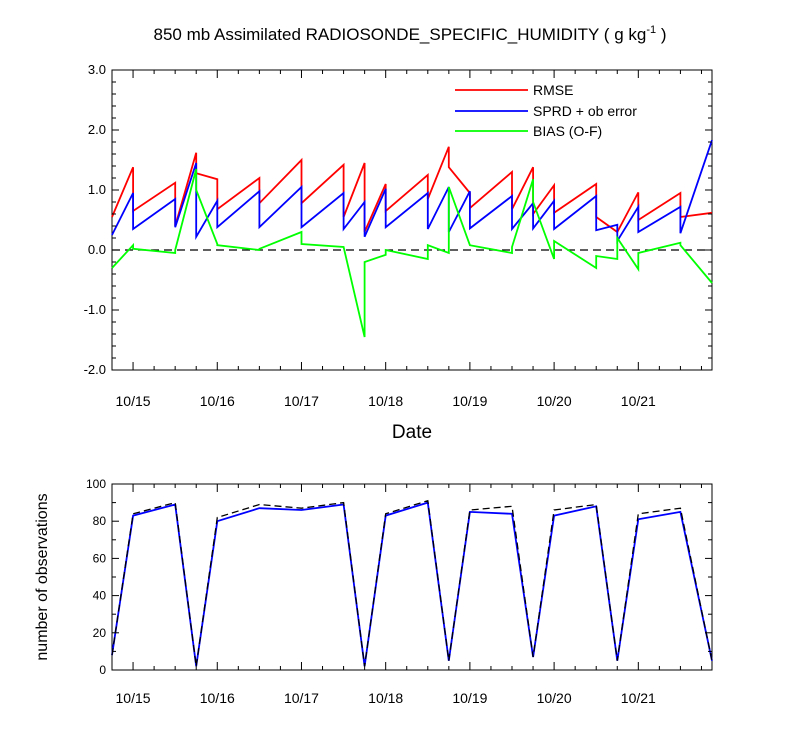 Image resolution: width=800 pixels, height=750 pixels. I want to click on legend: RMSE SPRD + ob error BIAS (O-F), so click(546, 110).